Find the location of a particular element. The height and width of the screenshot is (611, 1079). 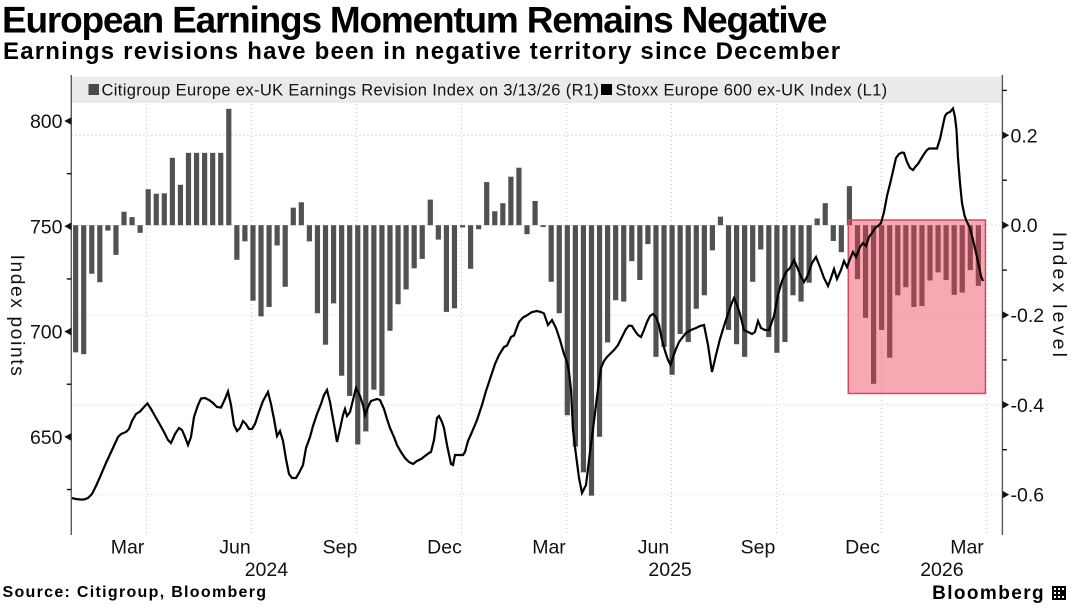

svg-text: 800 is located at coordinates (46, 122).